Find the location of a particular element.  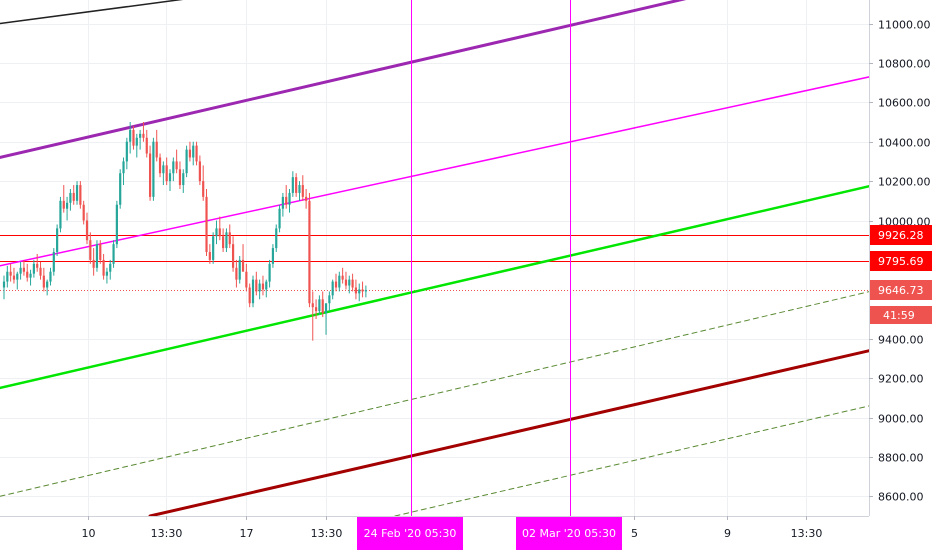

time-axis: 10 13:30 17 13:30 5 9 13:30 is located at coordinates (452, 528).